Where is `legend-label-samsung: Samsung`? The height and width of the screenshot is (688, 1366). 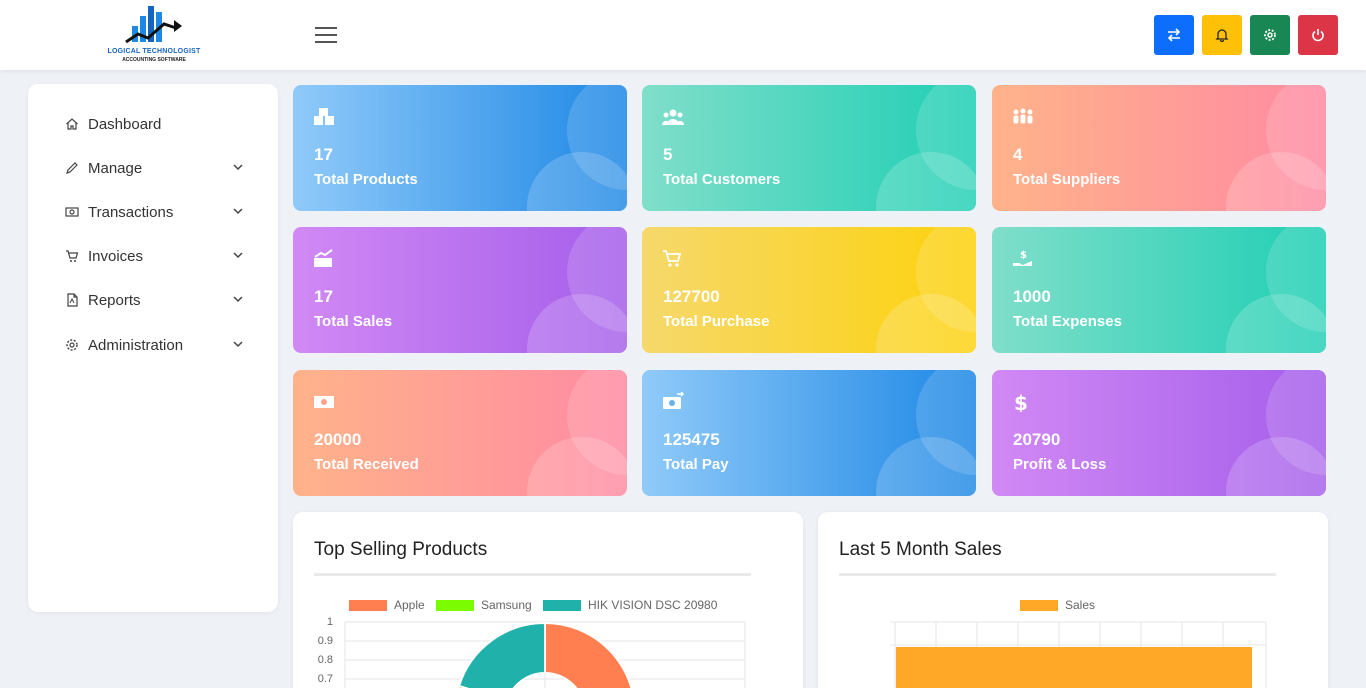
legend-label-samsung: Samsung is located at coordinates (506, 605).